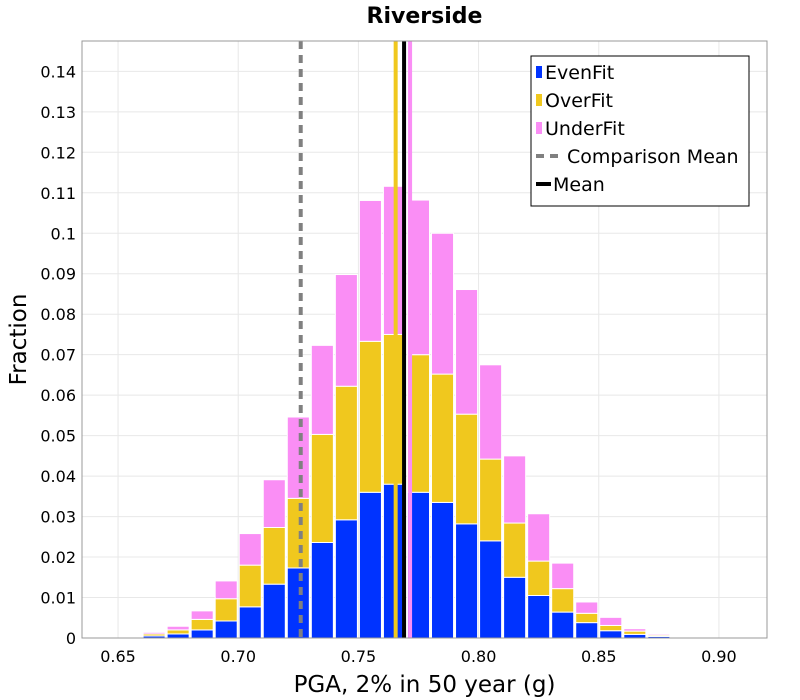  I want to click on y-tick-label: 0.06, so click(58, 395).